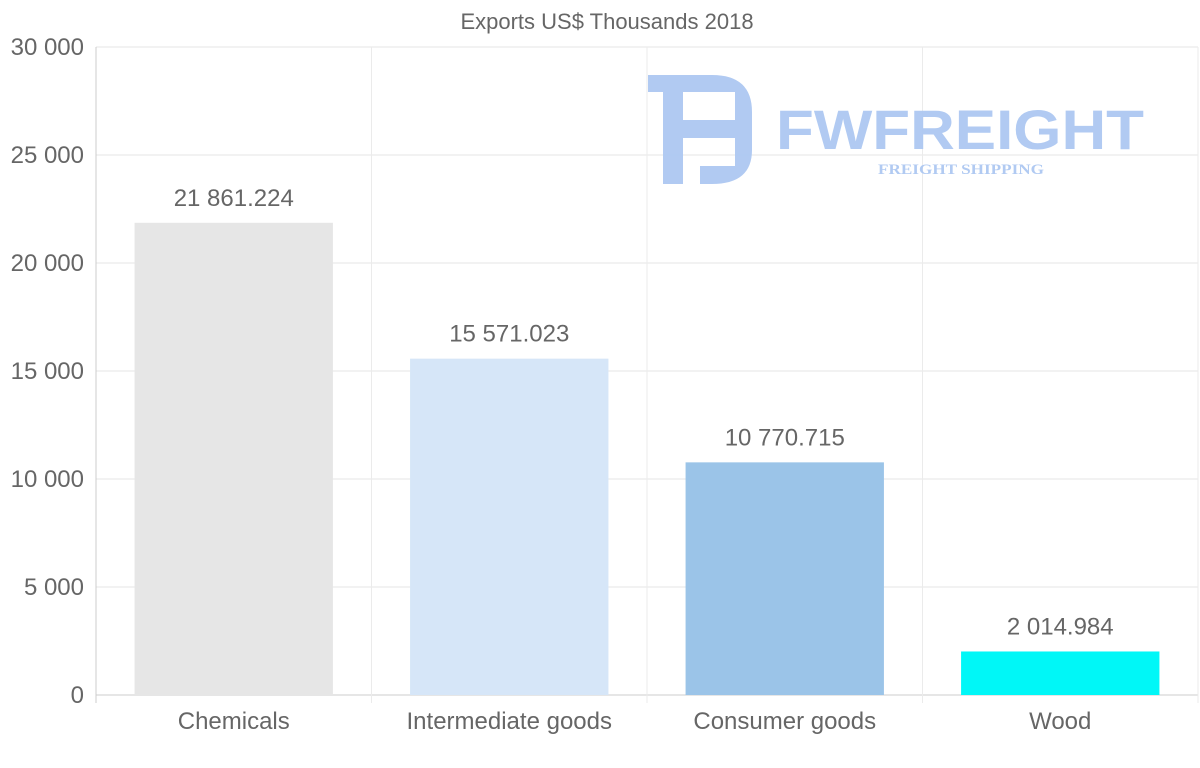 The width and height of the screenshot is (1200, 768). What do you see at coordinates (47, 155) in the screenshot?
I see `y-tick-label: 25 000` at bounding box center [47, 155].